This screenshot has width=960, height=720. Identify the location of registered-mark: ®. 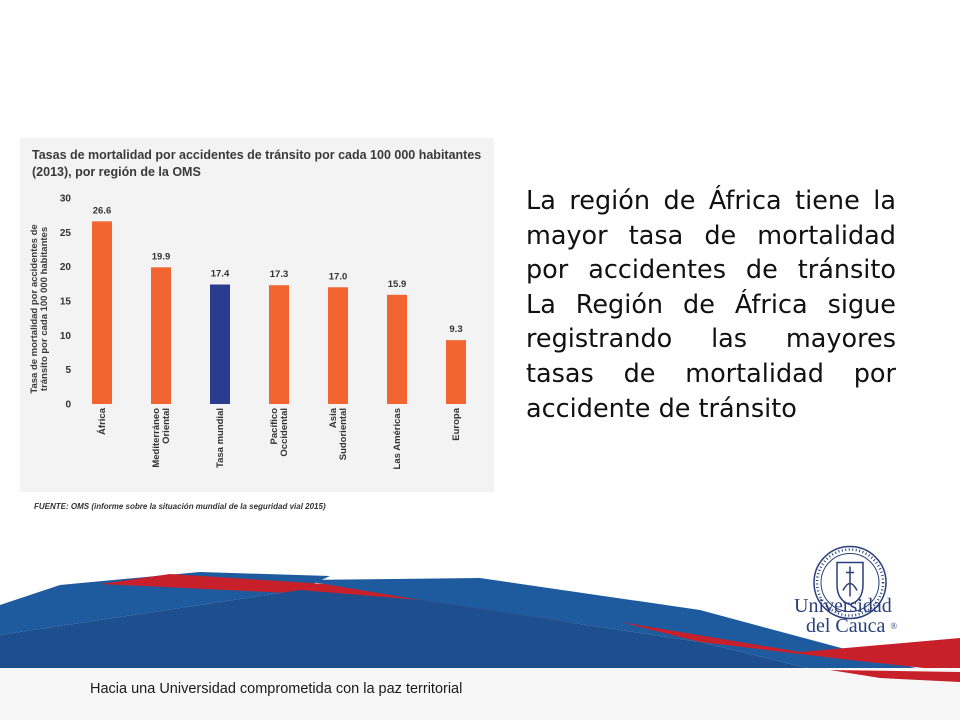
(894, 626).